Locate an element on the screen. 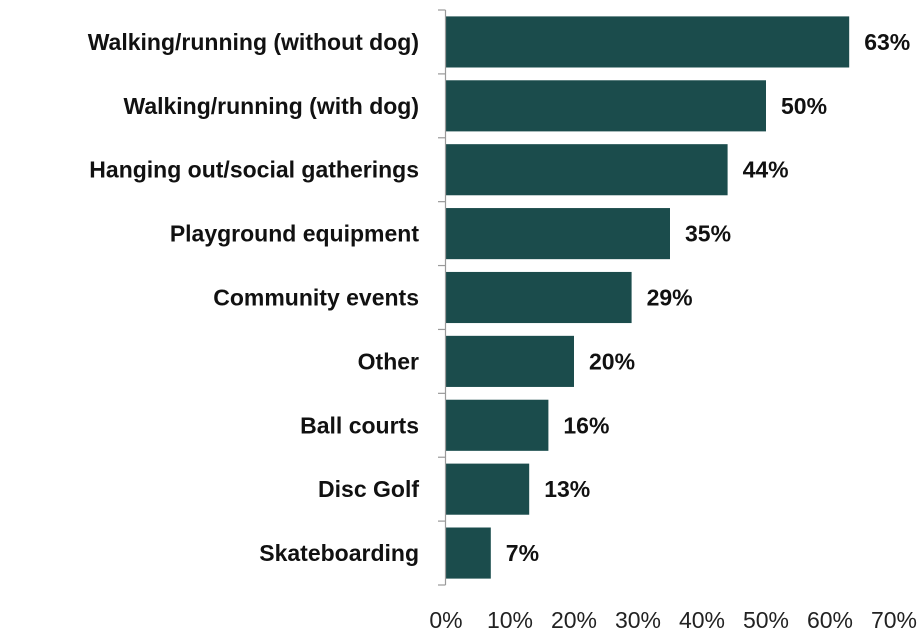 The width and height of the screenshot is (923, 642). value-label: 44% is located at coordinates (766, 170).